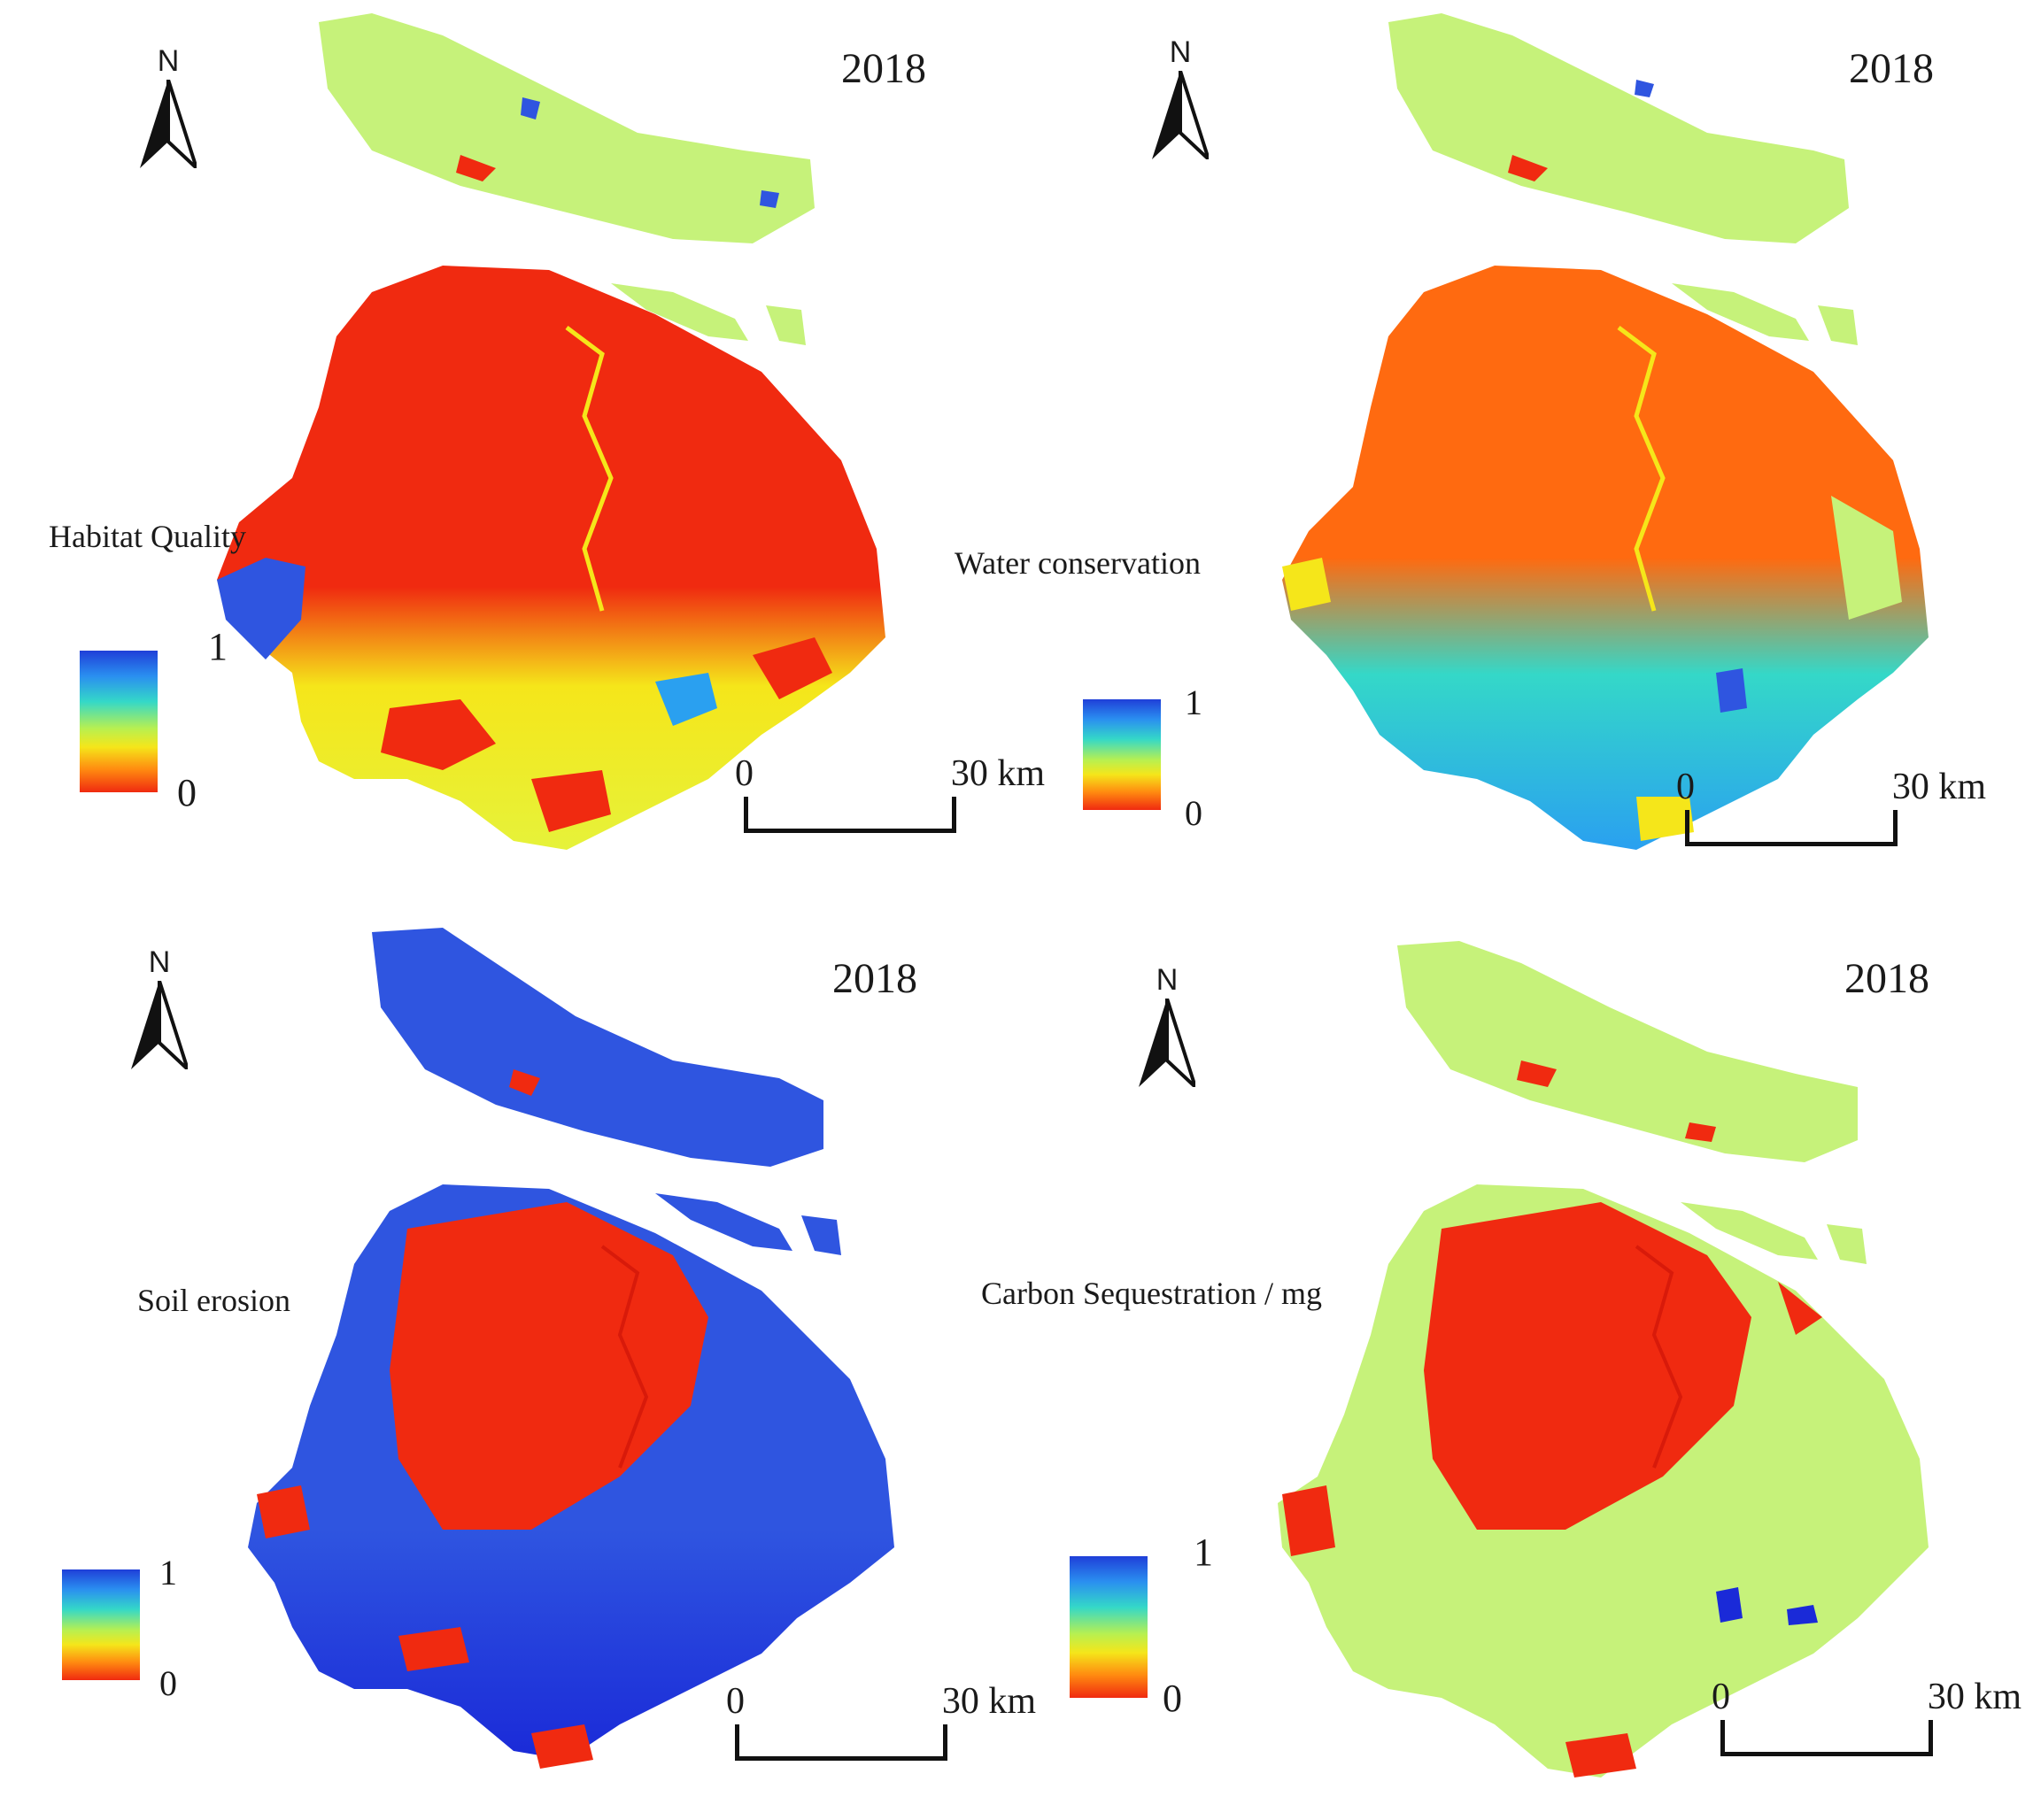  Describe the element at coordinates (551, 558) in the screenshot. I see `mainland` at that location.